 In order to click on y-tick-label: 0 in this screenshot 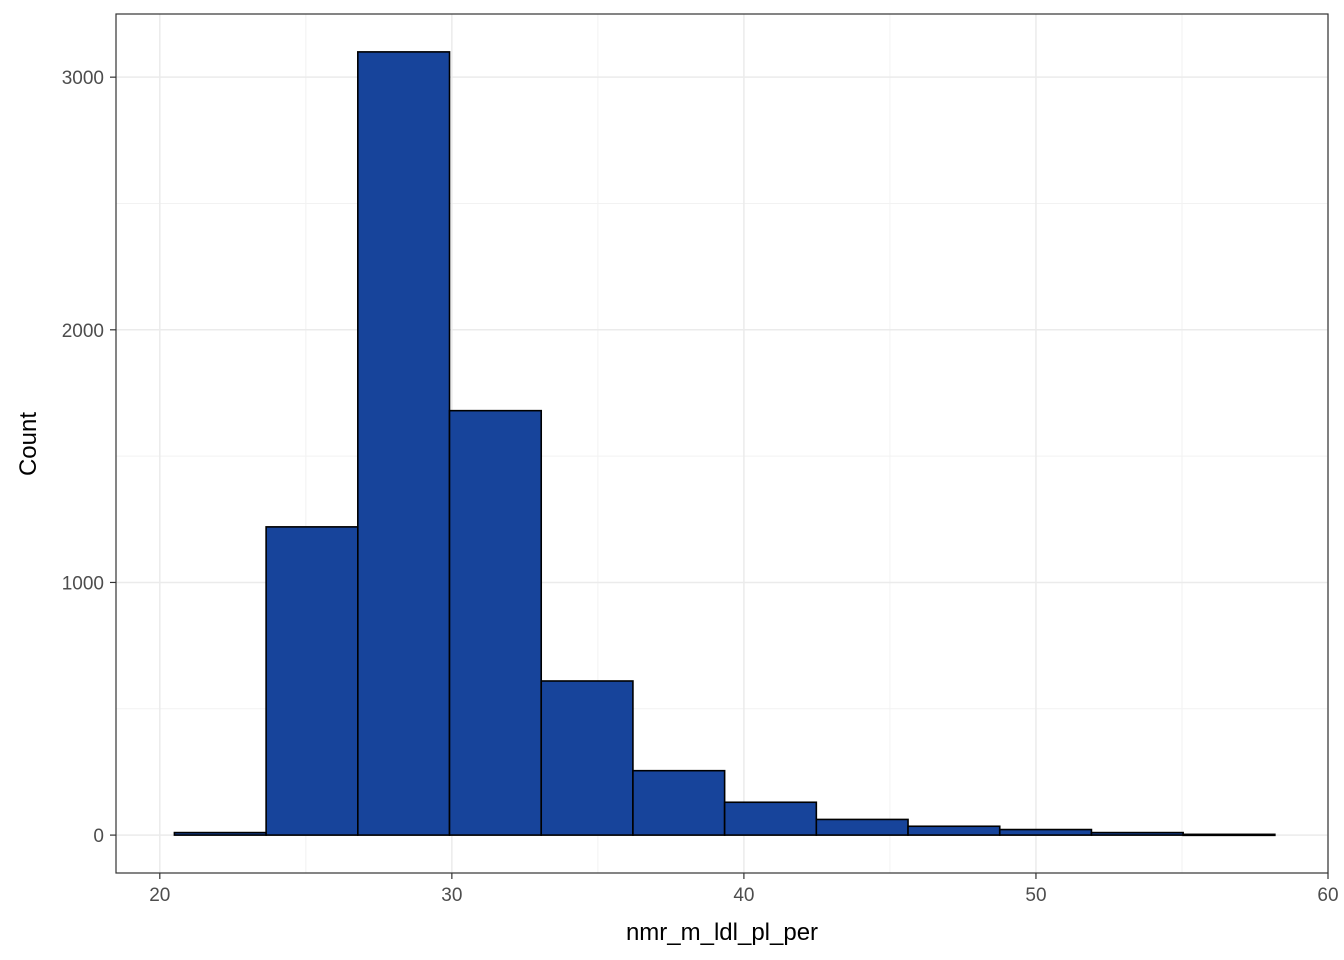, I will do `click(98, 836)`.